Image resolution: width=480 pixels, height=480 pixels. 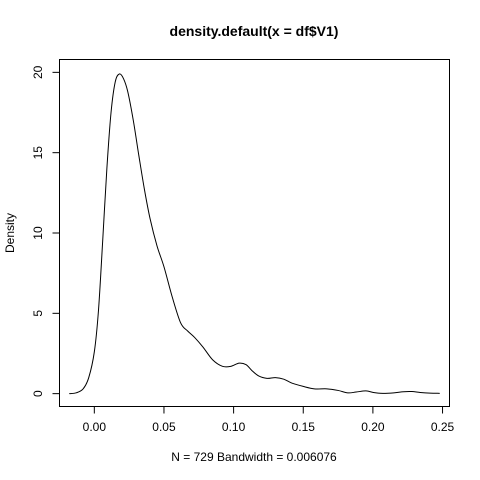 I want to click on x-tick-label: 0.05, so click(x=164, y=427).